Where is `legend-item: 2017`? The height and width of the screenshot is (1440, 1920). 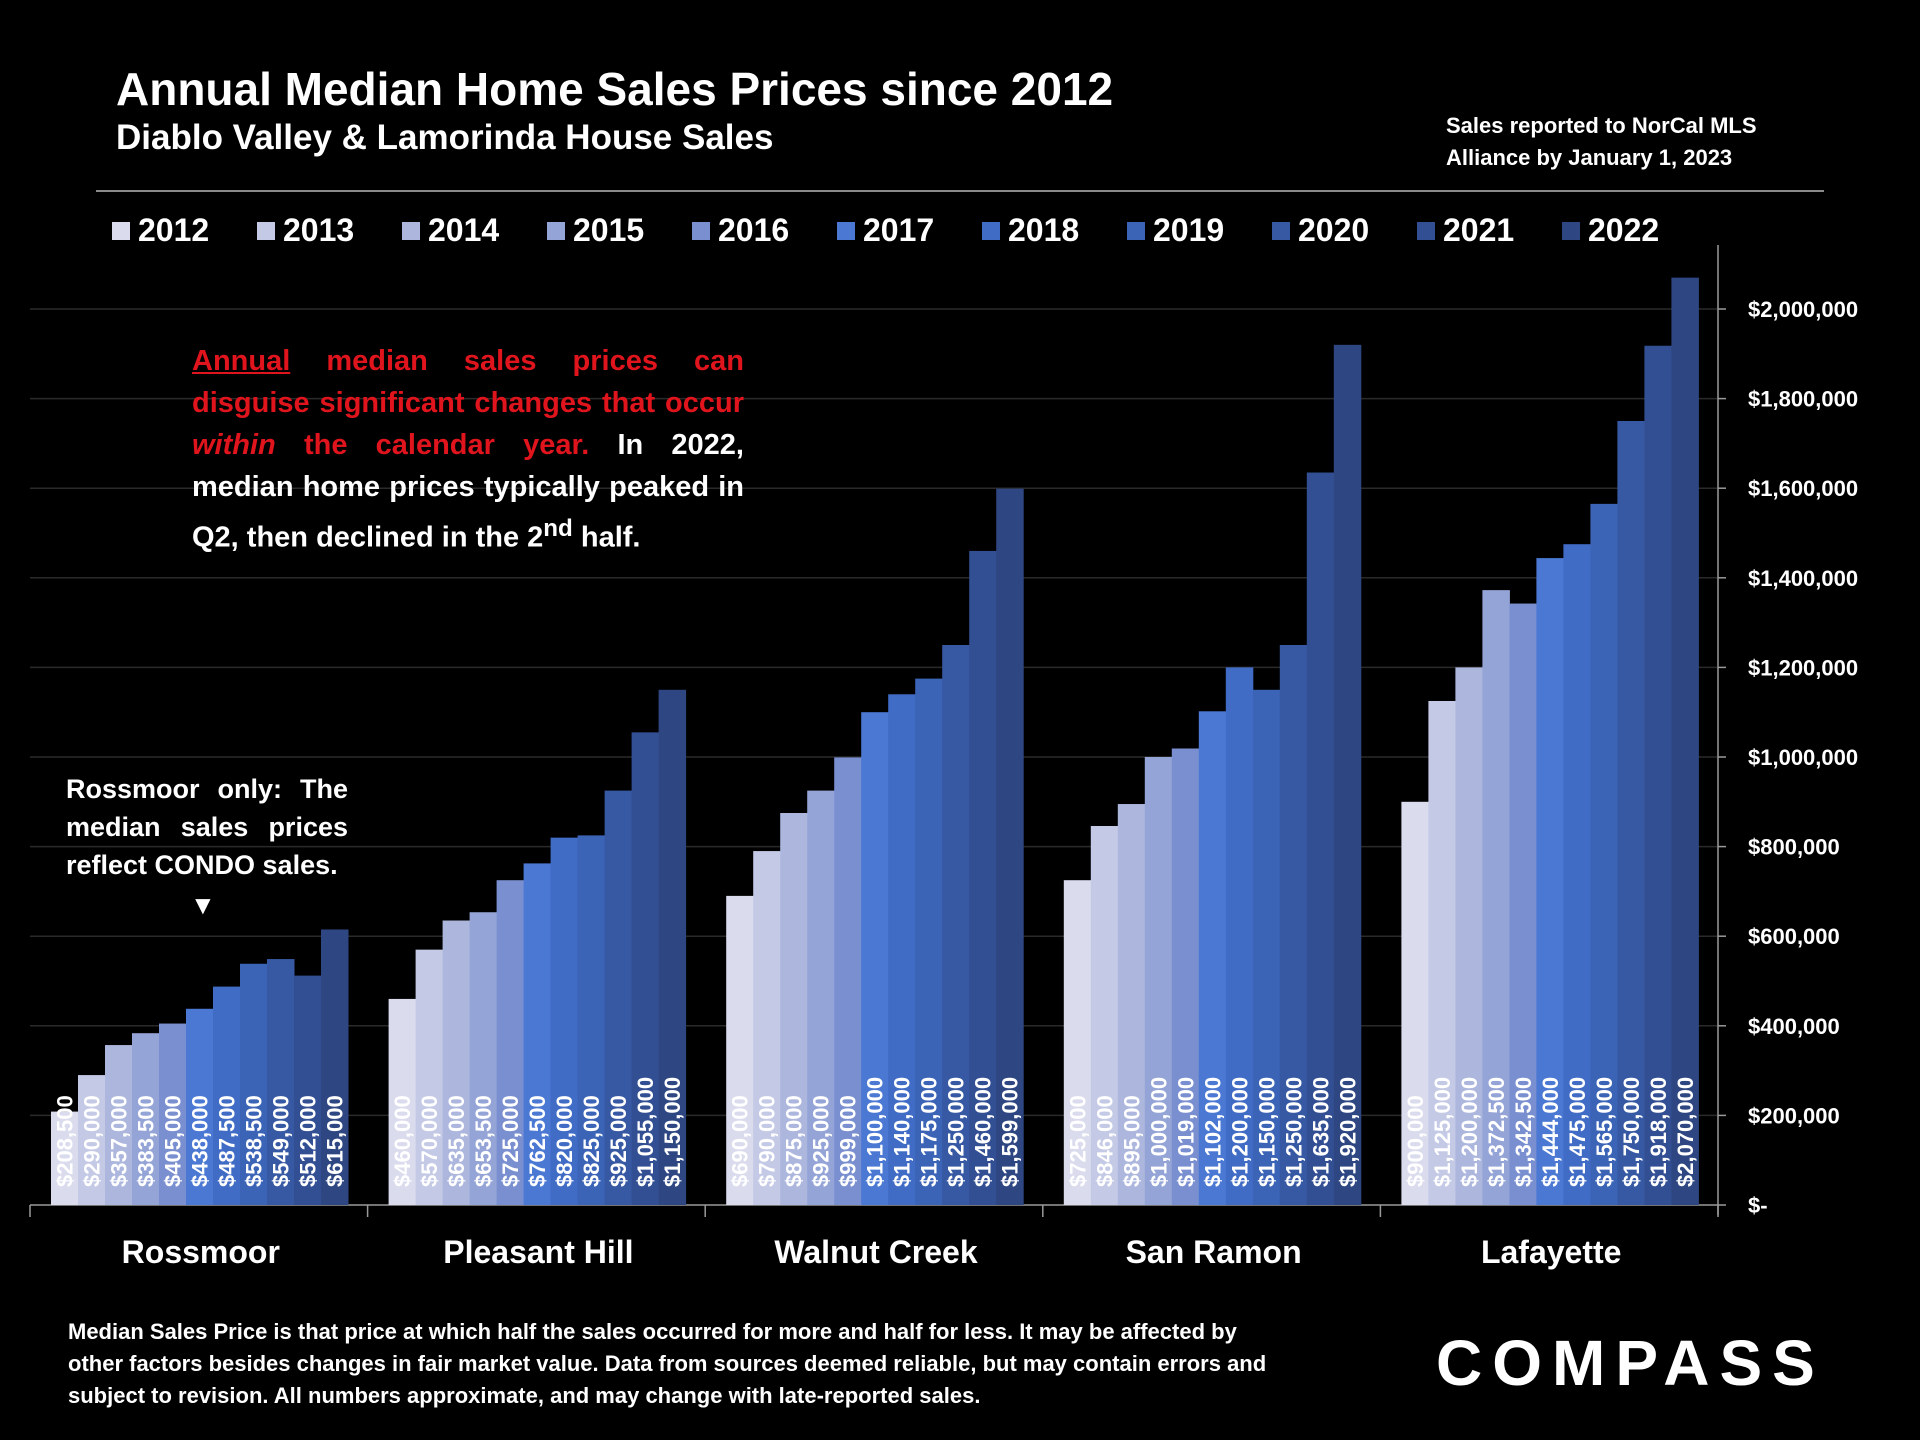
legend-item: 2017 is located at coordinates (909, 230).